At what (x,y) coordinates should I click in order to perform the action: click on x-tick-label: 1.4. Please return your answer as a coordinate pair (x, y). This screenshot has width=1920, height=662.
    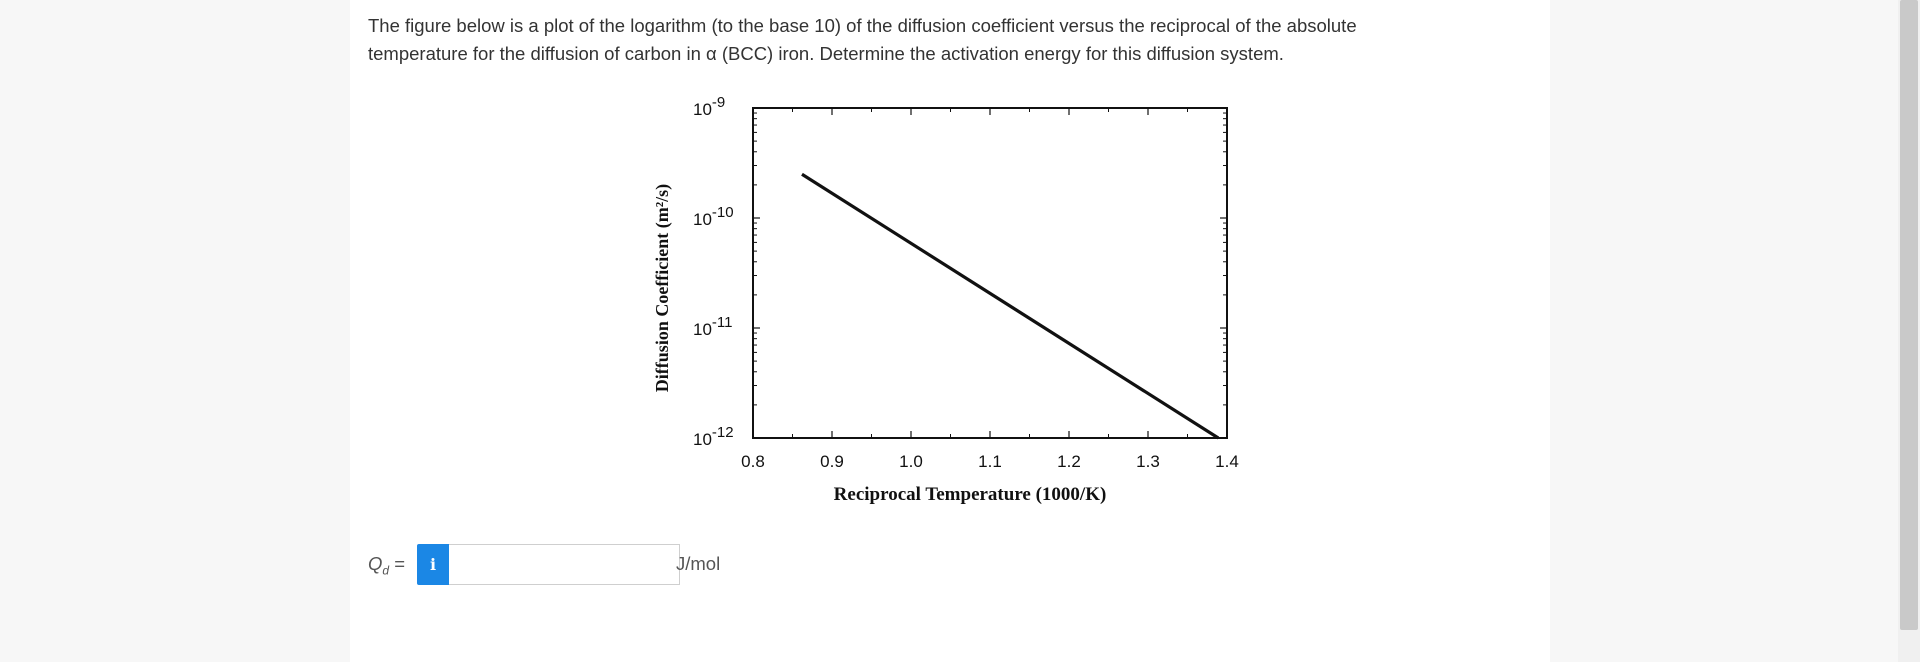
    Looking at the image, I should click on (1227, 461).